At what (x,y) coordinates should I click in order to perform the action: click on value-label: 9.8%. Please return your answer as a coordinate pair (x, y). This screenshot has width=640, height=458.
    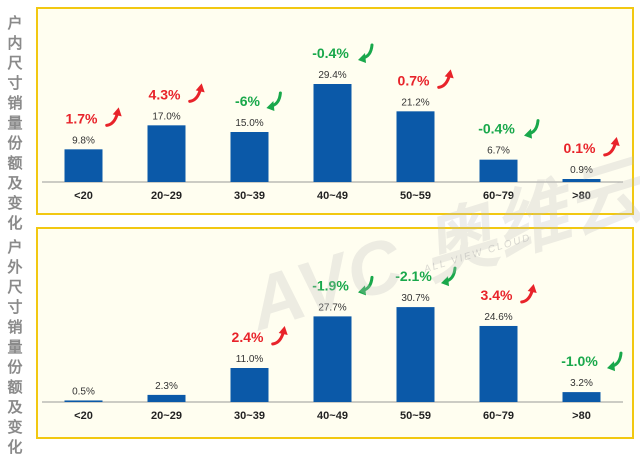
    Looking at the image, I should click on (83, 140).